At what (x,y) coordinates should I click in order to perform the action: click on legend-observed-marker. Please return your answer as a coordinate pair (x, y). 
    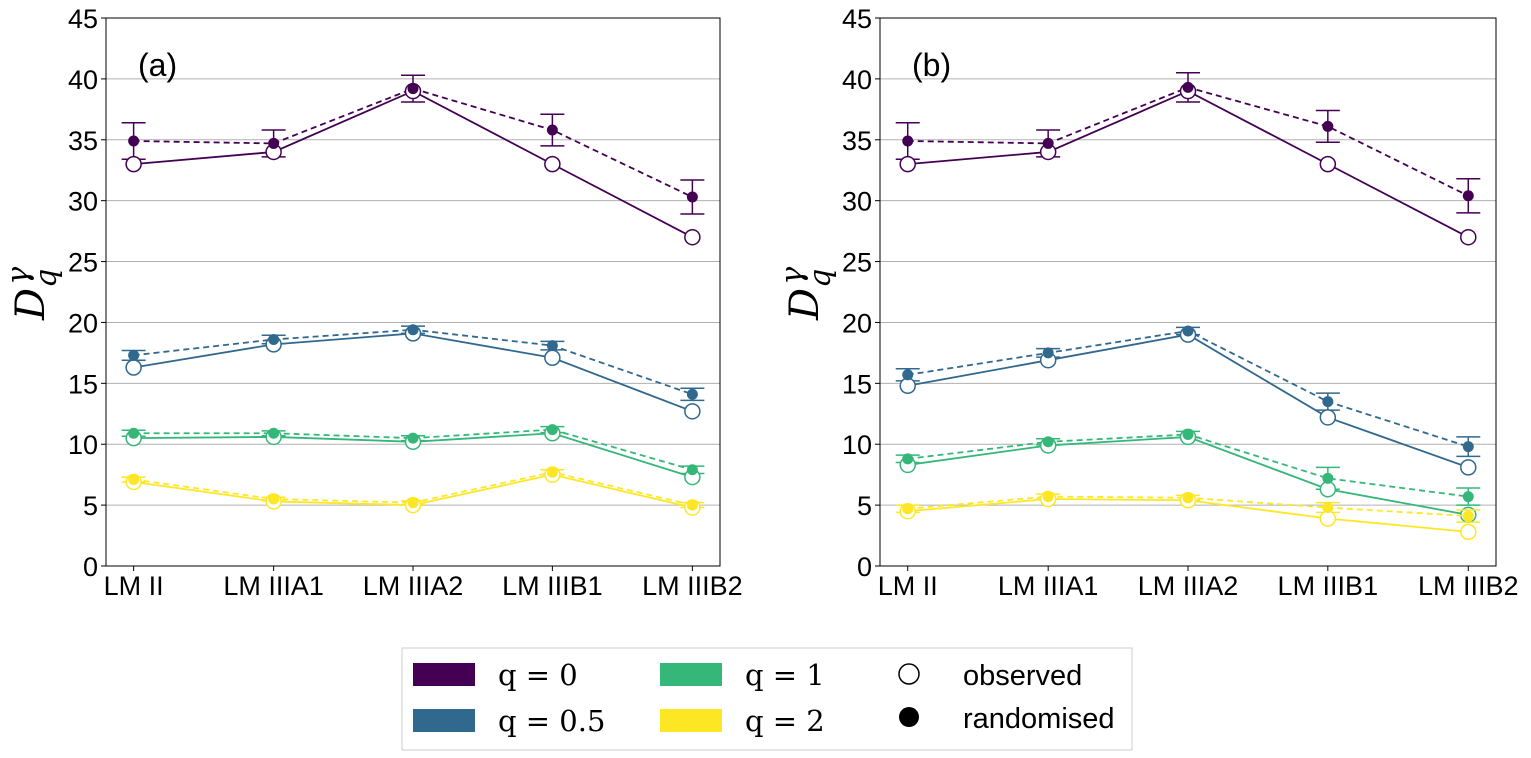
    Looking at the image, I should click on (909, 674).